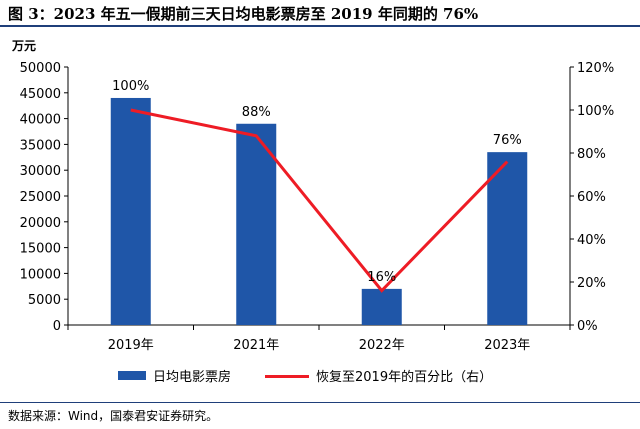 The width and height of the screenshot is (640, 429). I want to click on y-right-tick-label: 120%, so click(595, 68).